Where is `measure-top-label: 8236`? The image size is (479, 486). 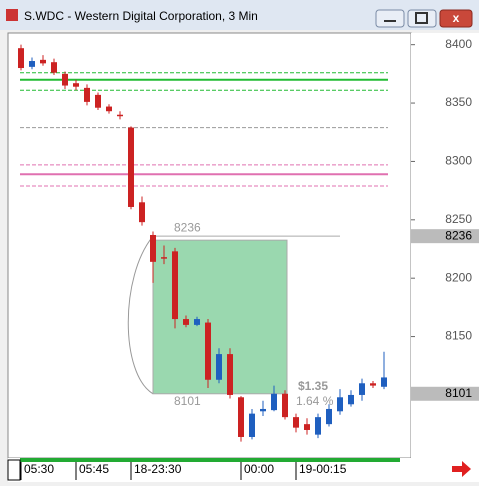 measure-top-label: 8236 is located at coordinates (187, 227).